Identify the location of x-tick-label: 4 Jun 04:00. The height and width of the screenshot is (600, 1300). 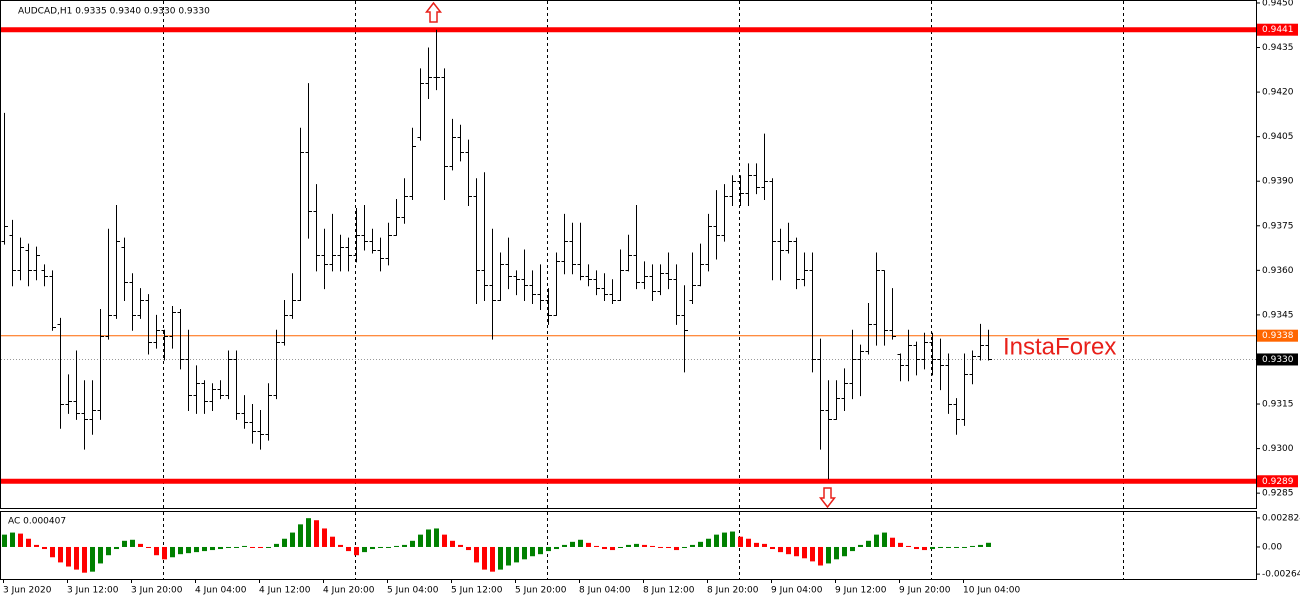
(221, 591).